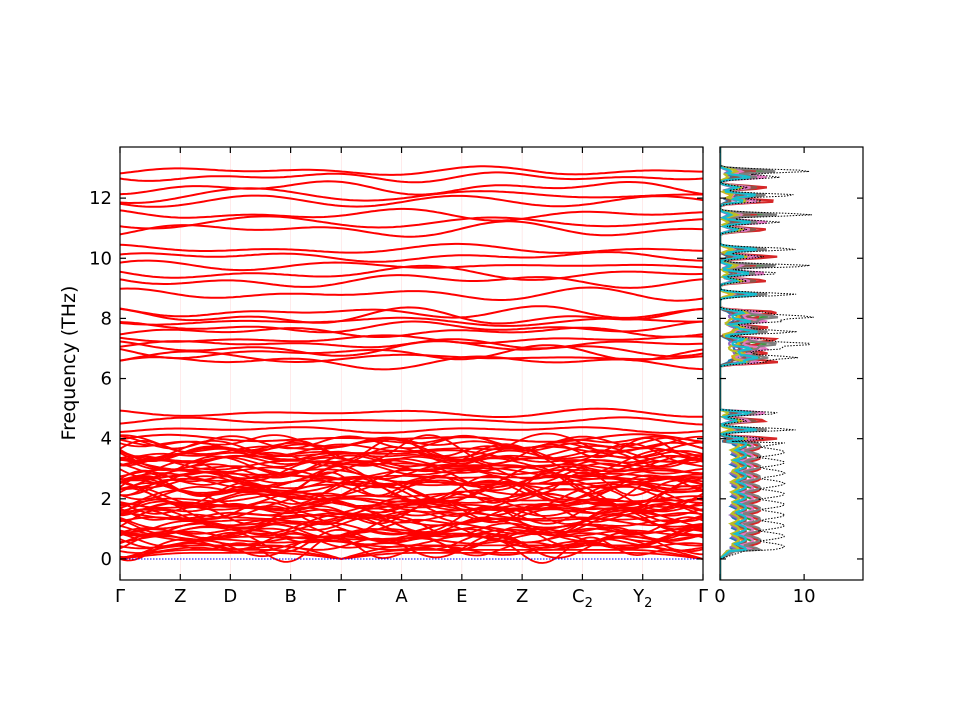  What do you see at coordinates (106, 559) in the screenshot?
I see `band-y-tick-label: 0` at bounding box center [106, 559].